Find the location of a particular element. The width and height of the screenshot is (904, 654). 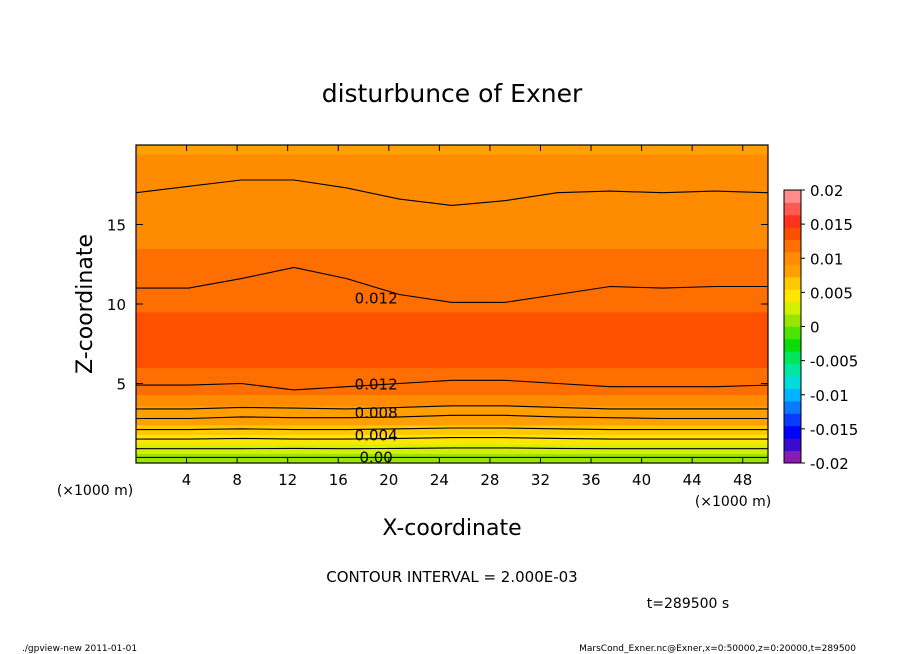

contour-label-group: 0.012 0.012 0.008 0.004 0.00 is located at coordinates (376, 378).